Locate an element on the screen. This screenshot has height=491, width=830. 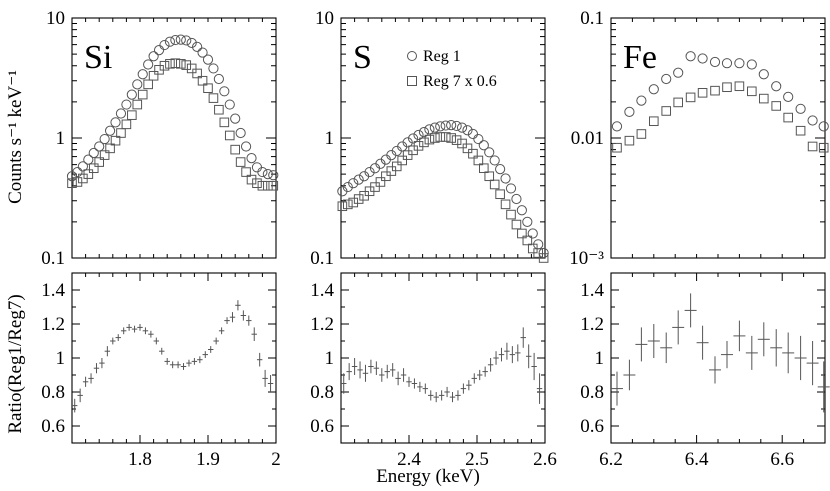
panel-fe-ratio: 0.6 0.8 1 1.2 1.4 6.2 6.4 6.6 is located at coordinates (705, 371).